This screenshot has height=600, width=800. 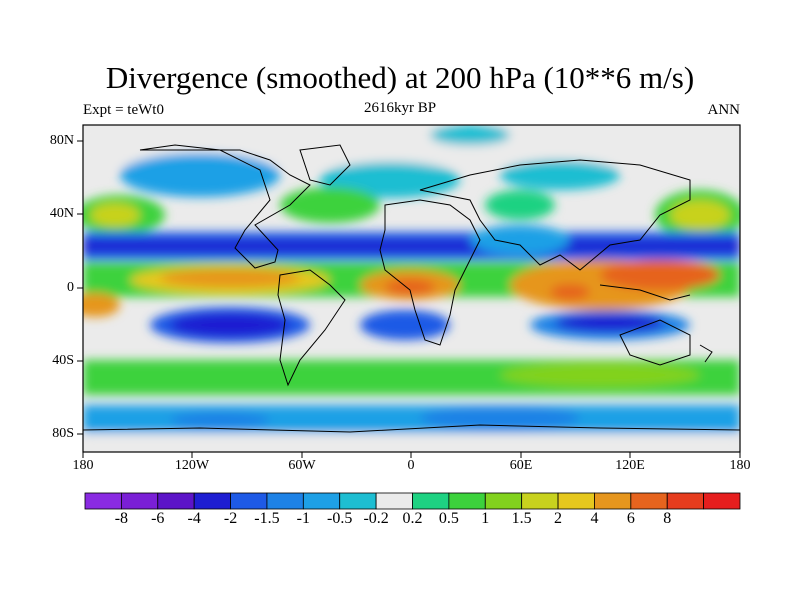 I want to click on time-label: 2616kyr BP, so click(x=400, y=108).